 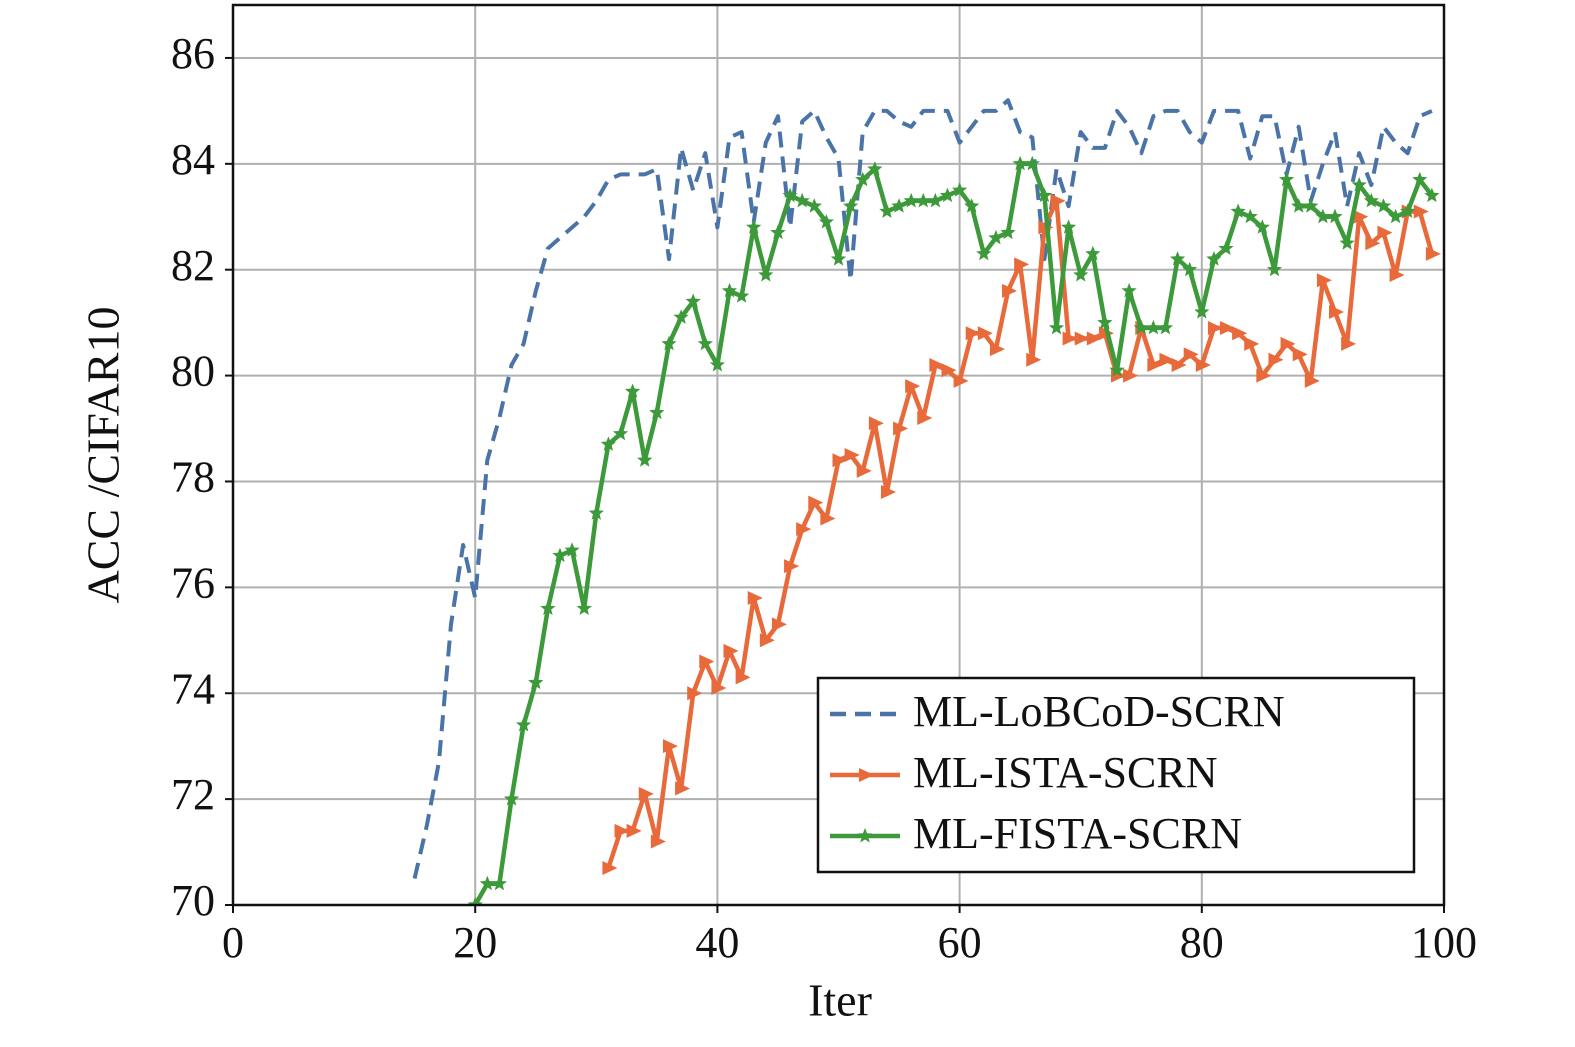 What do you see at coordinates (233, 942) in the screenshot?
I see `x-tick-label: 0` at bounding box center [233, 942].